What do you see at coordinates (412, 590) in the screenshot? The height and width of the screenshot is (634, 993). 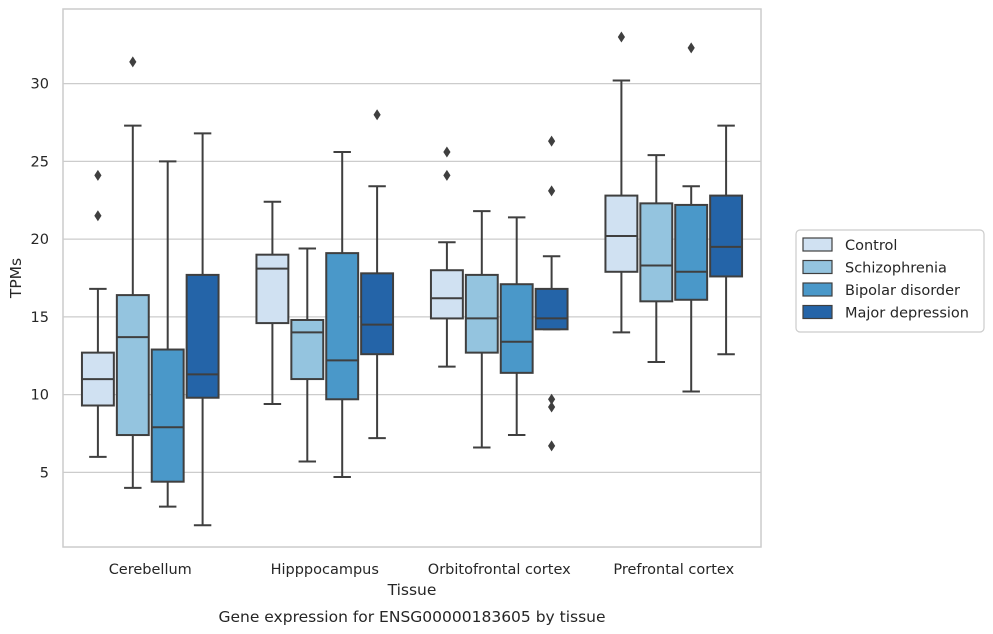 I see `x-axis-label: Tissue` at bounding box center [412, 590].